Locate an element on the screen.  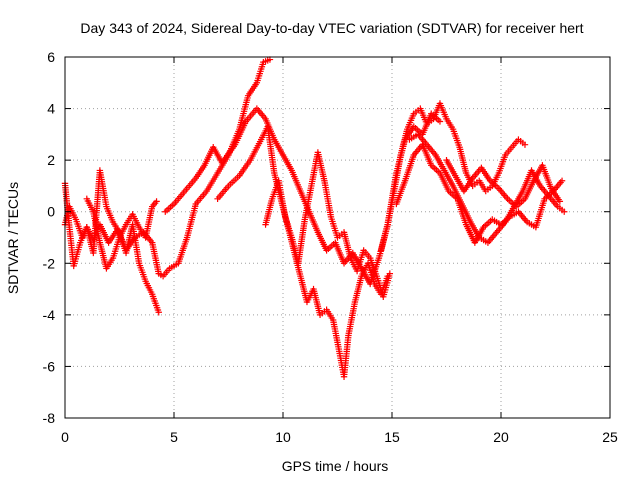
y-tick-label: 2 is located at coordinates (51, 160).